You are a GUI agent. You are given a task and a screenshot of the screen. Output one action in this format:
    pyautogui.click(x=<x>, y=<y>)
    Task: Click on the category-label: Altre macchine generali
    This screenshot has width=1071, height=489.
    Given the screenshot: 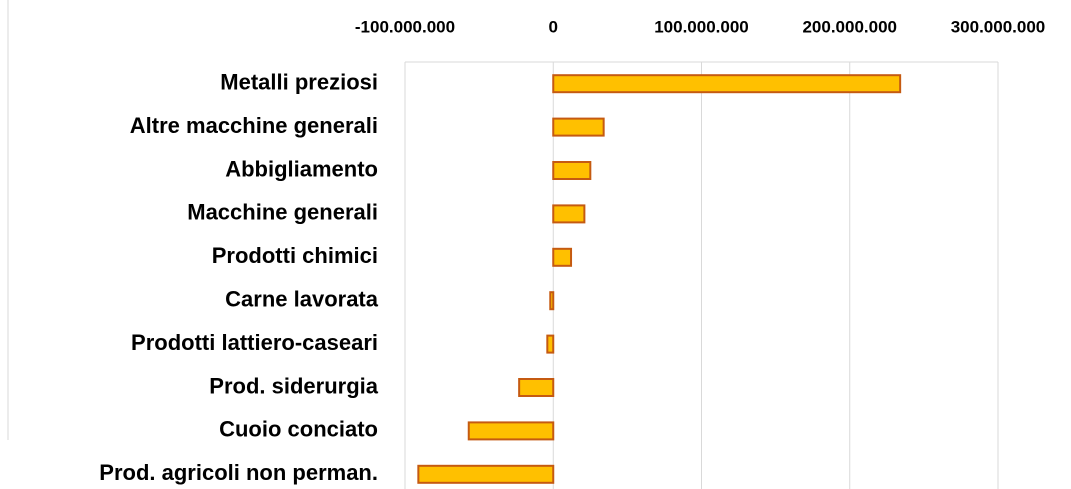 What is the action you would take?
    pyautogui.click(x=254, y=125)
    